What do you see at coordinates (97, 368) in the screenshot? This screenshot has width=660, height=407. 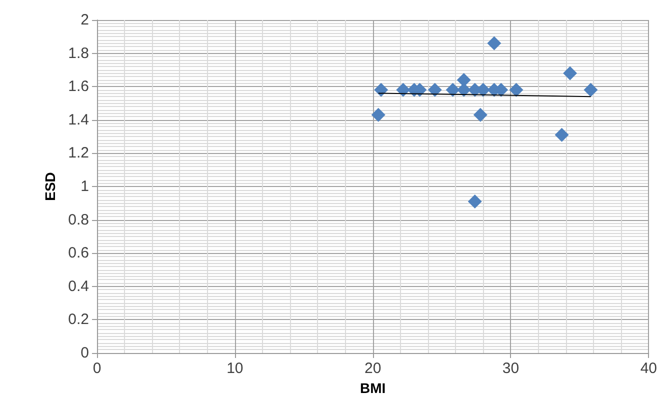 I see `x-tick-label: 0` at bounding box center [97, 368].